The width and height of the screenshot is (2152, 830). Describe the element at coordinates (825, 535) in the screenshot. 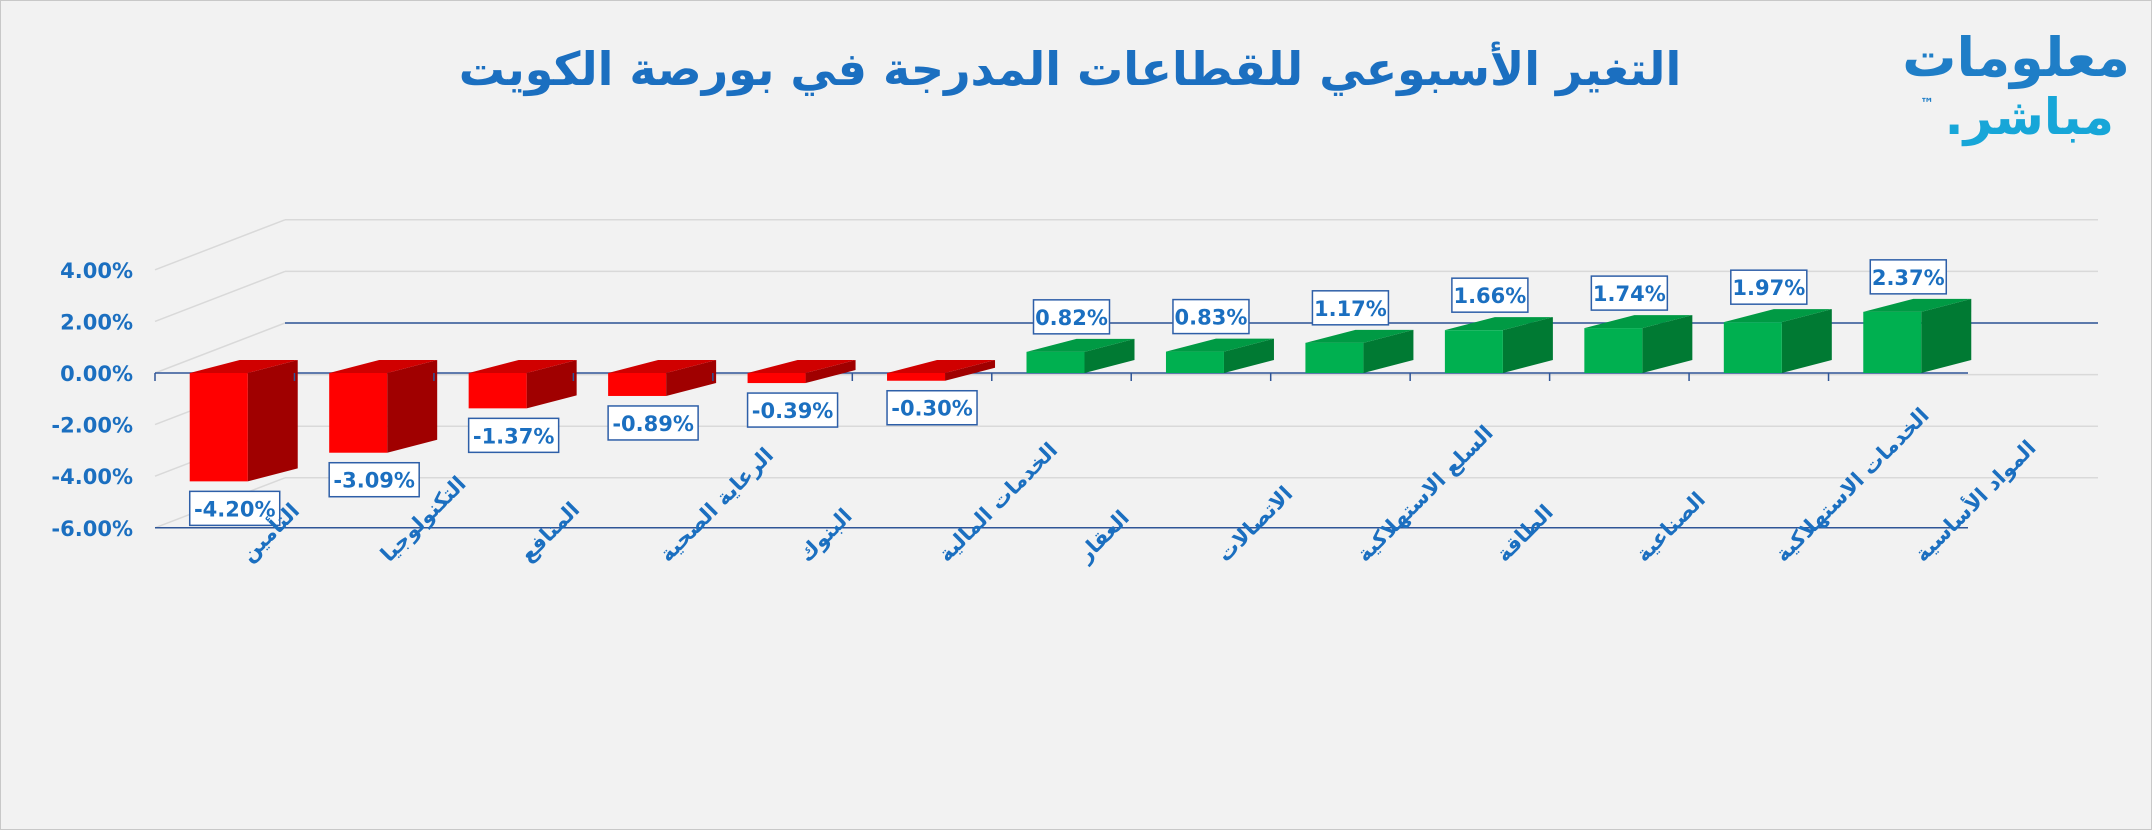

I see `x-category-label: البنوك` at that location.